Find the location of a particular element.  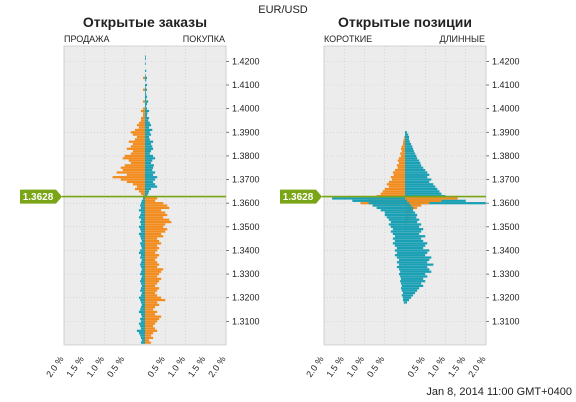

positions-ytick-label: 1.3400 is located at coordinates (506, 250).